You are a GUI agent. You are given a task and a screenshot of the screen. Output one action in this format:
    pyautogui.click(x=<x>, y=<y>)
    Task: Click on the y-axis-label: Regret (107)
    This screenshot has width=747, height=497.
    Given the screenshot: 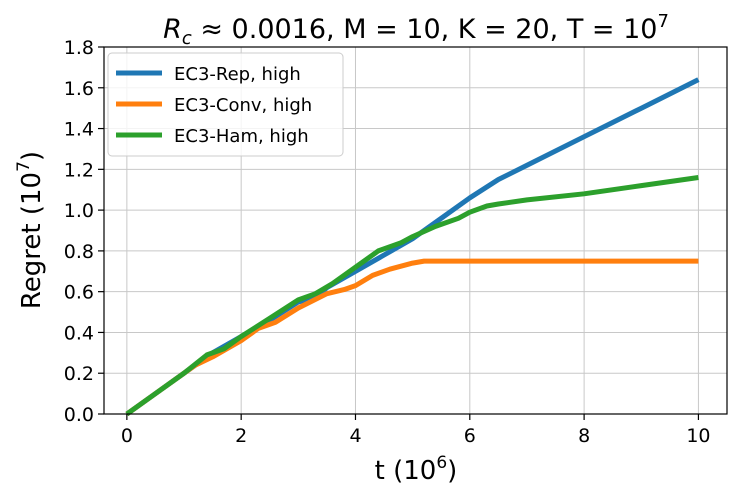 What is the action you would take?
    pyautogui.click(x=30, y=230)
    